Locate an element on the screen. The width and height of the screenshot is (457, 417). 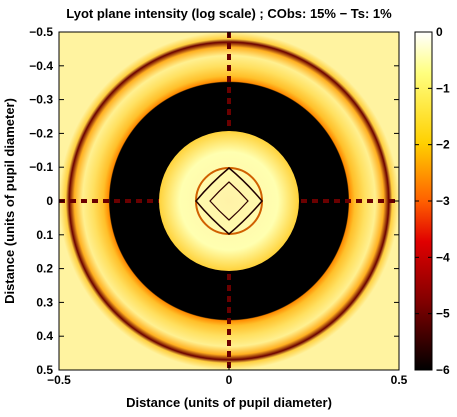
colorbar-ticks: 0 −1 −2 −3 −4 −5 −6 is located at coordinates (432, 201).